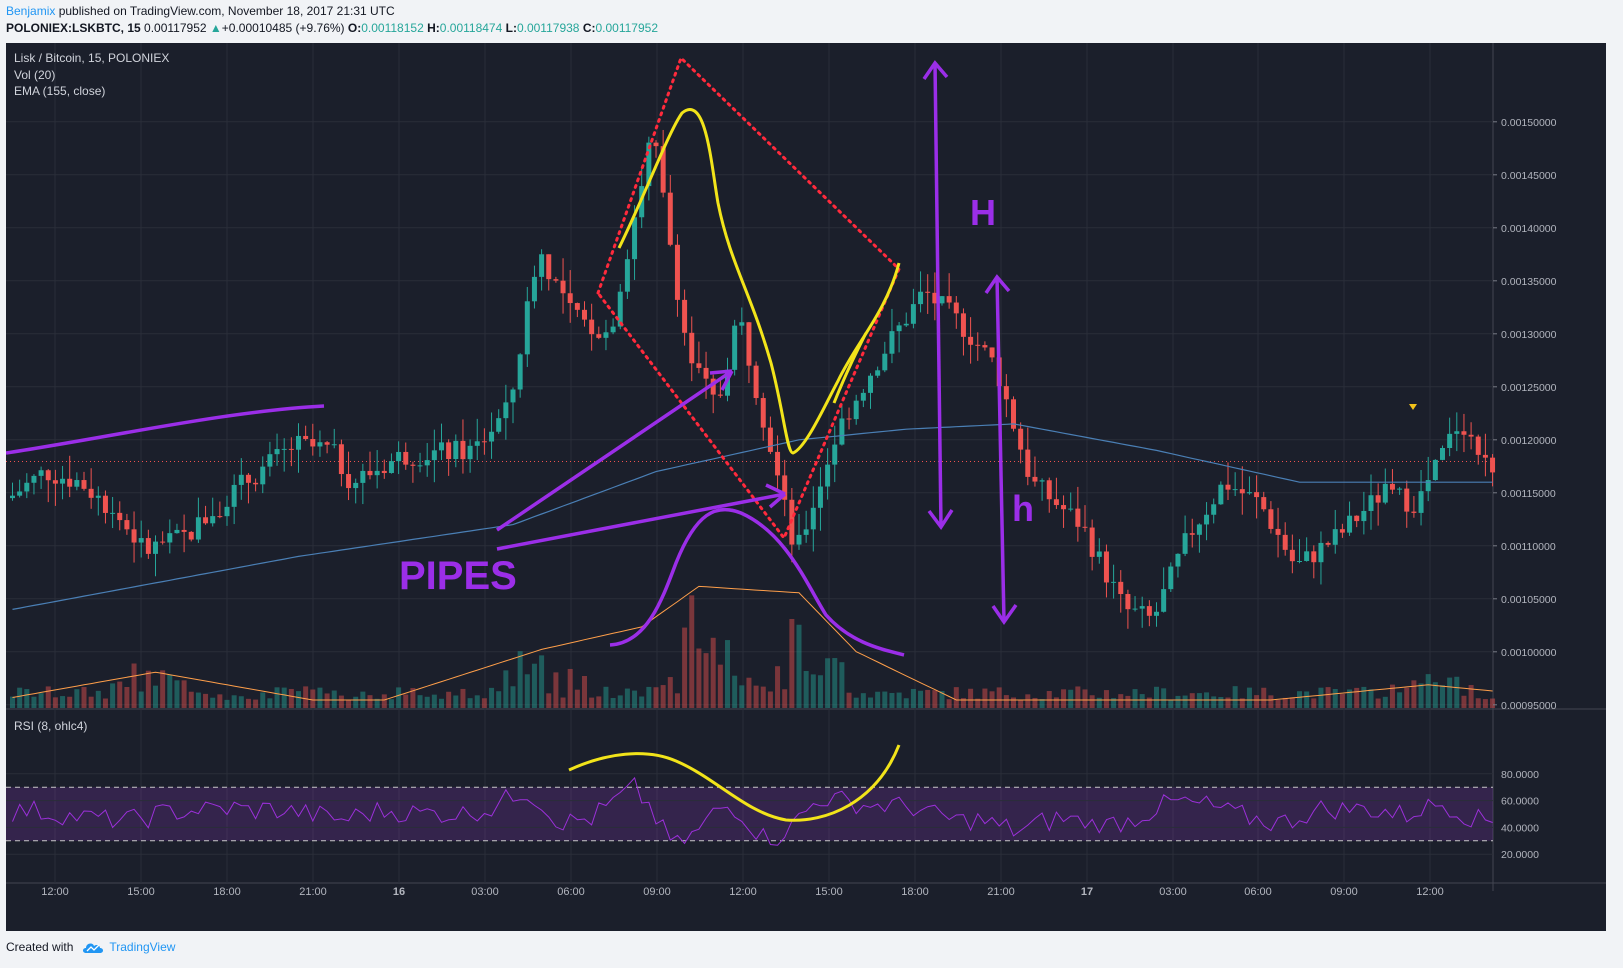 This screenshot has height=968, width=1623. Describe the element at coordinates (759, 281) in the screenshot. I see `yellow-curve-price` at that location.